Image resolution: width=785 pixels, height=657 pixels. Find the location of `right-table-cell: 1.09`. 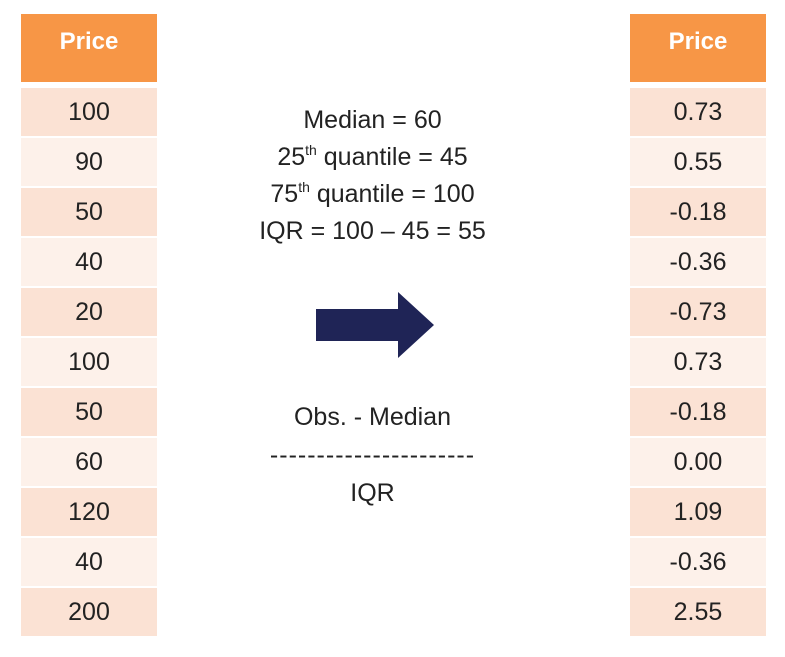

right-table-cell: 1.09 is located at coordinates (698, 512).